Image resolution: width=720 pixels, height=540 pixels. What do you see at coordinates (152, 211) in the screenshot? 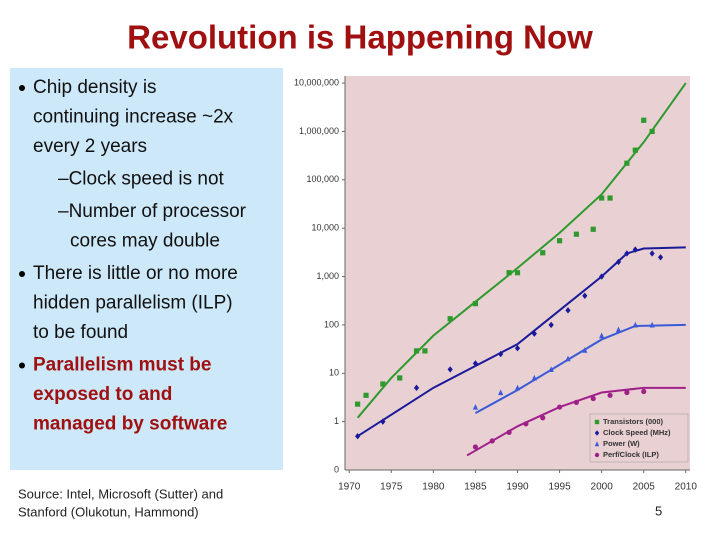
I see `bullet-text: –Number of processor` at bounding box center [152, 211].